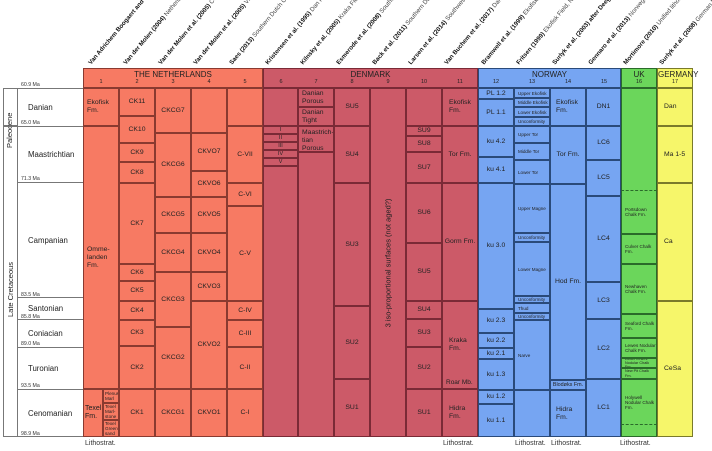 The width and height of the screenshot is (712, 451). What do you see at coordinates (639, 373) in the screenshot?
I see `unit-cell: New Pit Chalk Fm.` at bounding box center [639, 373].